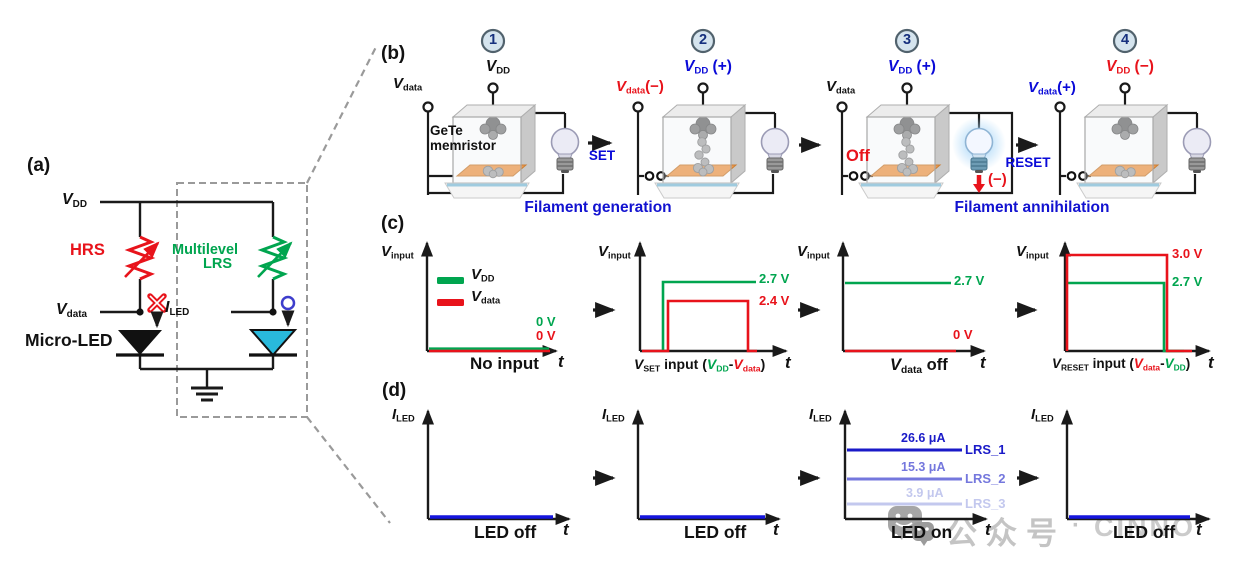 The width and height of the screenshot is (1248, 579). What do you see at coordinates (813, 144) in the screenshot?
I see `panel-b-arrows` at bounding box center [813, 144].